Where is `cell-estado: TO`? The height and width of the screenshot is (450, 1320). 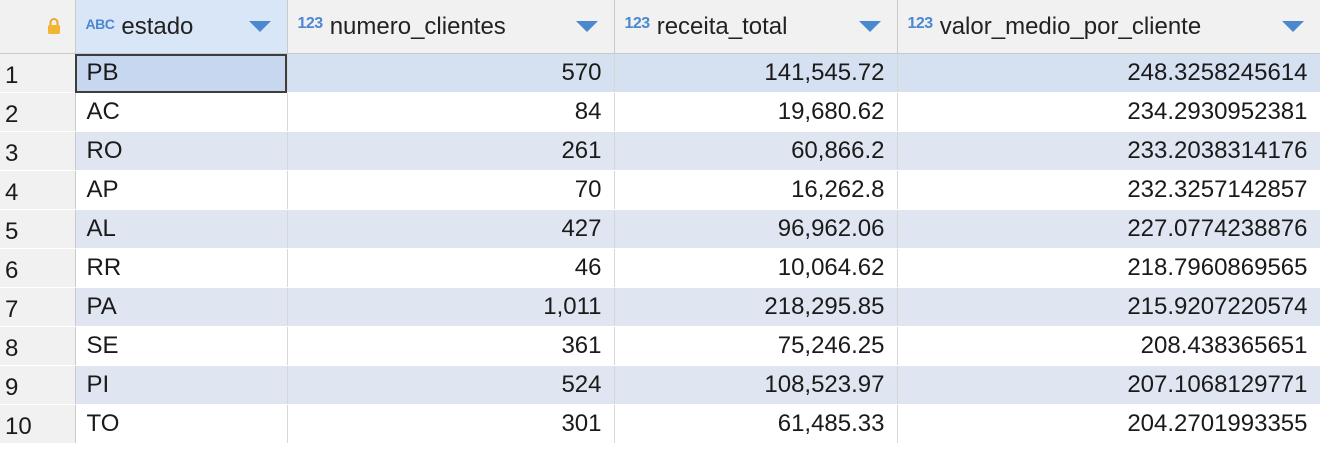 cell-estado: TO is located at coordinates (181, 424).